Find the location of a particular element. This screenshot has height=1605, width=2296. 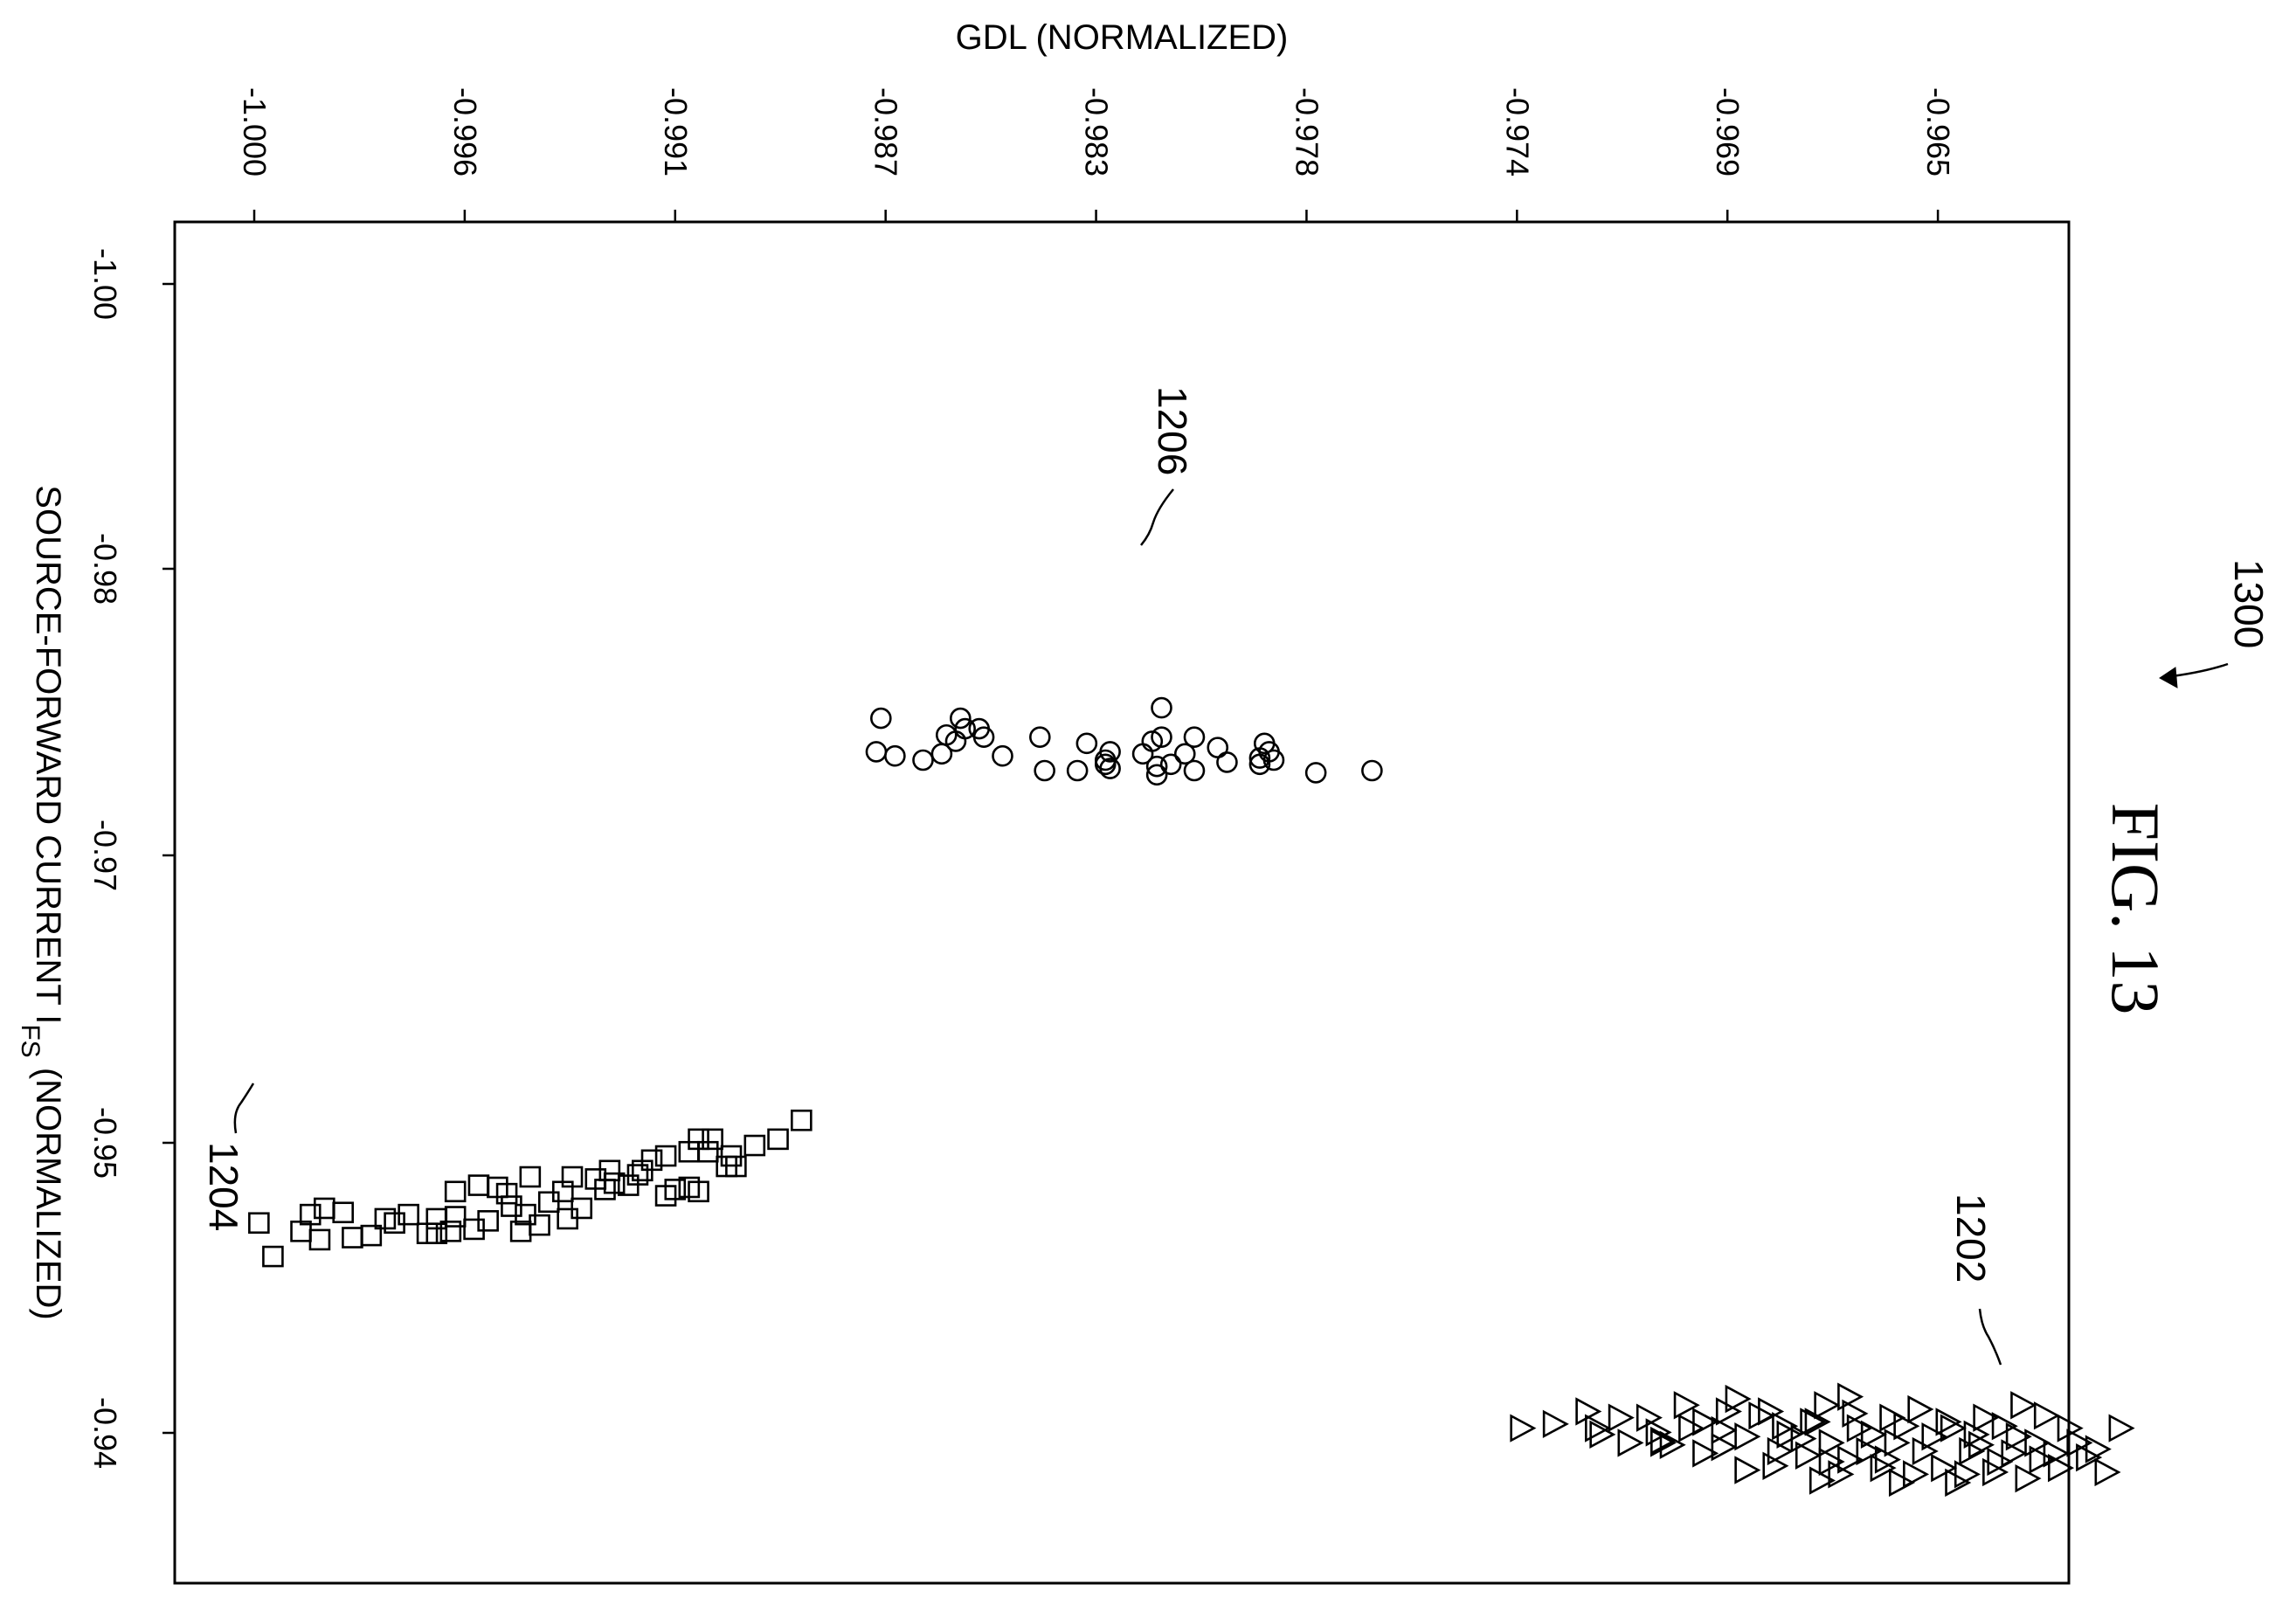

x-tick-label: -0.969 is located at coordinates (1728, 131).